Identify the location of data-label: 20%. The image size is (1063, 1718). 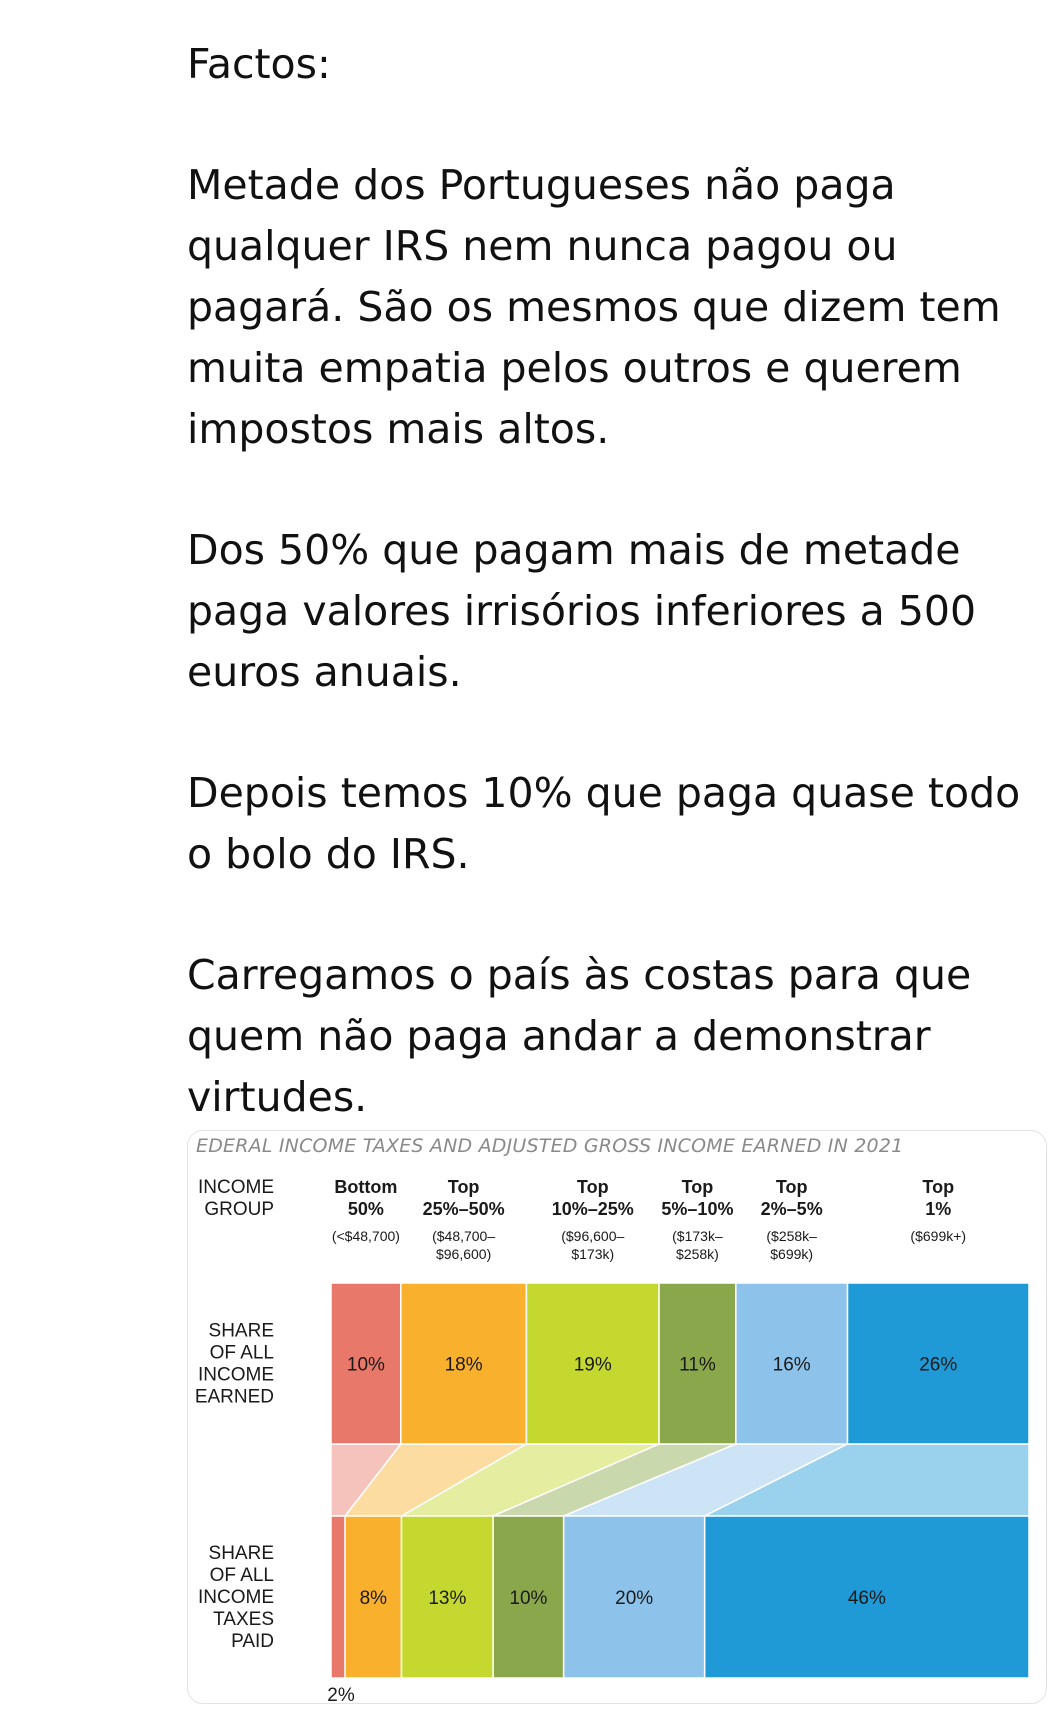
(634, 1598).